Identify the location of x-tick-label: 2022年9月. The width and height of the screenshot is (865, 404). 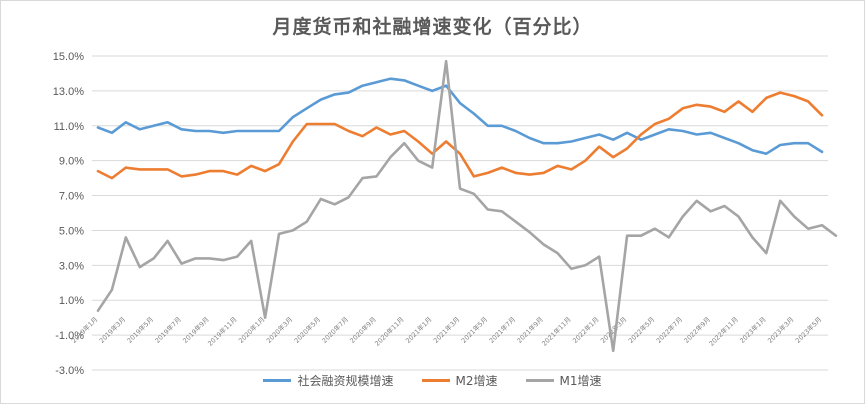
(697, 330).